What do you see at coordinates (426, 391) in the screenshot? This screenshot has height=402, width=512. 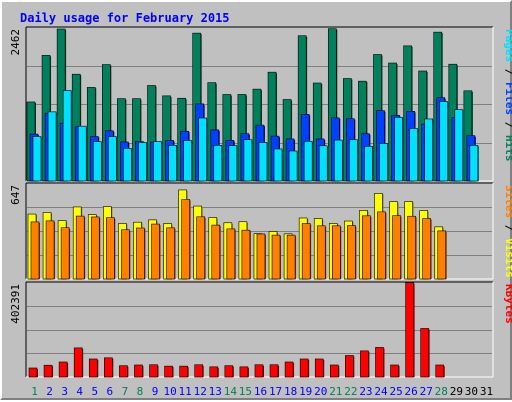 I see `x-tick-day-27: 27` at bounding box center [426, 391].